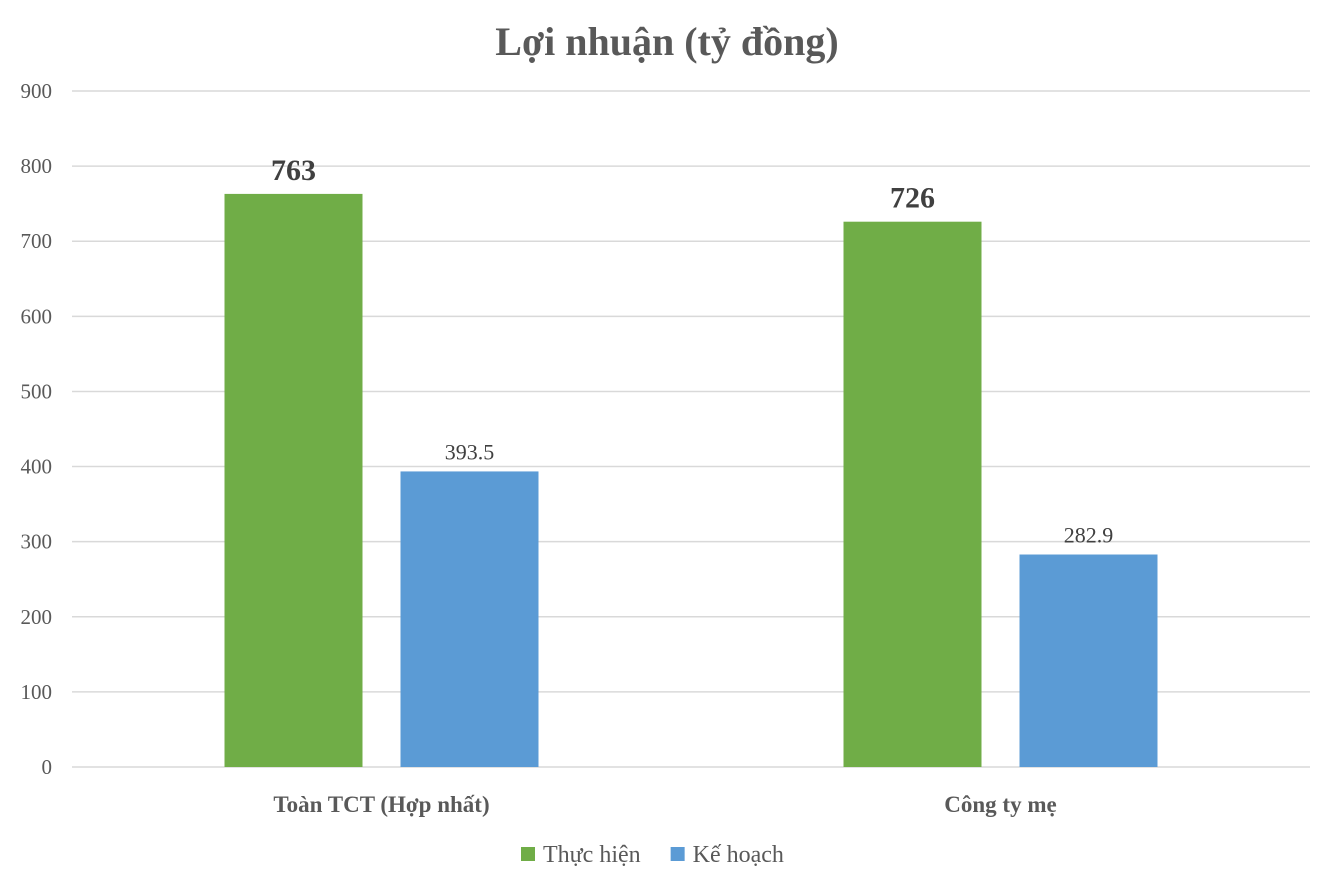 This screenshot has height=889, width=1334. What do you see at coordinates (381, 804) in the screenshot?
I see `x-tick-label: Toàn TCT (Hợp nhất)` at bounding box center [381, 804].